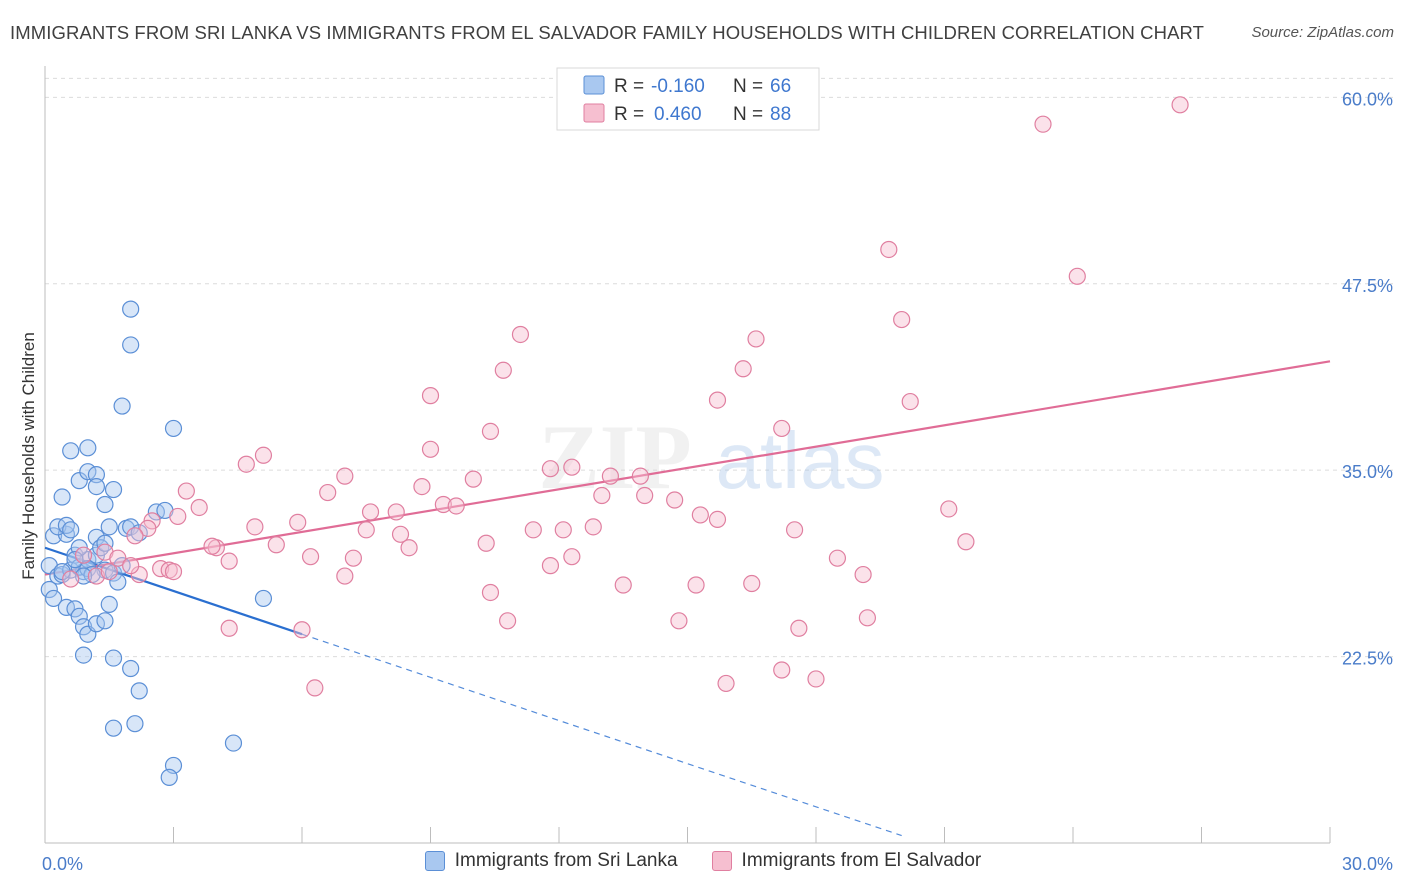 Image resolution: width=1406 pixels, height=892 pixels. What do you see at coordinates (614, 457) in the screenshot?
I see `watermark-zip: ZIP` at bounding box center [614, 457].